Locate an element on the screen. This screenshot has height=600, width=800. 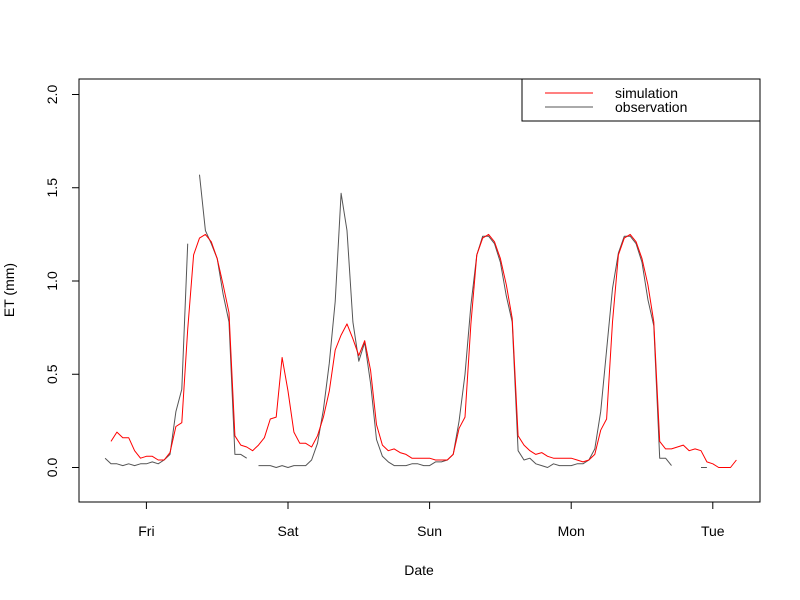
legend-box is located at coordinates (641, 100).